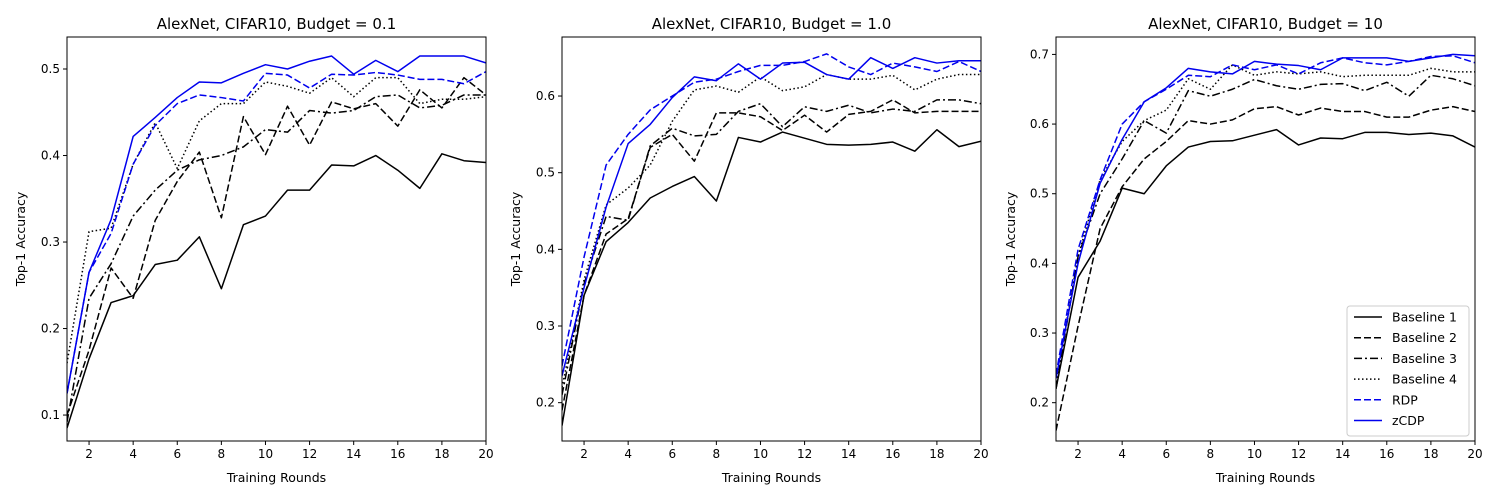  Describe the element at coordinates (1424, 358) in the screenshot. I see `legend-label: Baseline 3` at that location.